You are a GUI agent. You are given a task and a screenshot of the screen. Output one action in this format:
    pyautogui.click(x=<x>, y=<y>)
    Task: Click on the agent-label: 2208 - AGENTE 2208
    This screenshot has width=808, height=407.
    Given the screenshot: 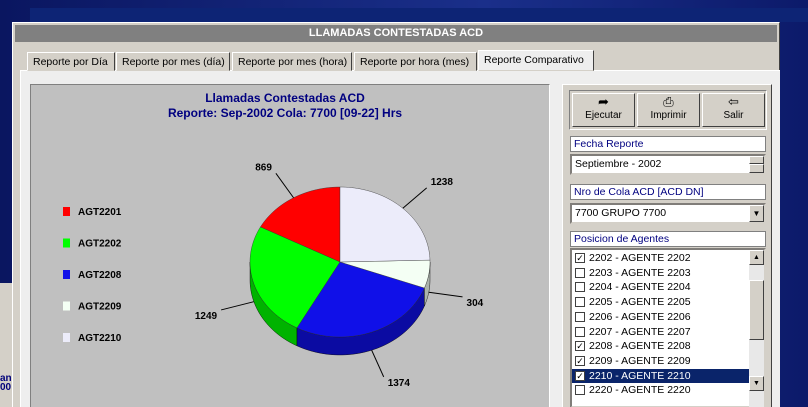 What is the action you would take?
    pyautogui.click(x=640, y=346)
    